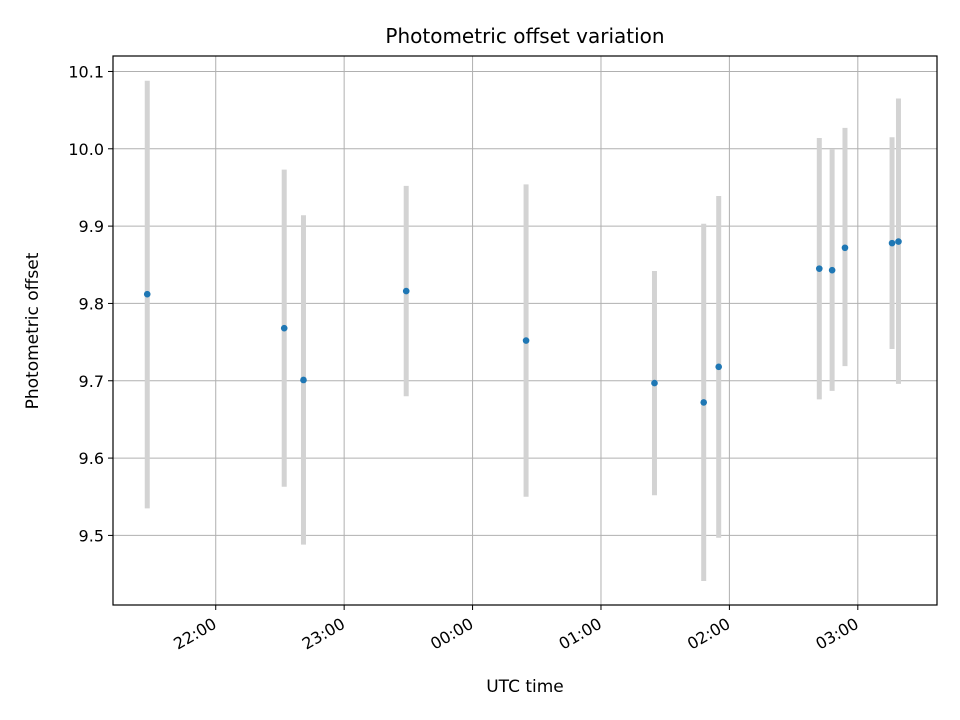 The height and width of the screenshot is (720, 960). I want to click on y-tick-label: 9.8, so click(91, 303).